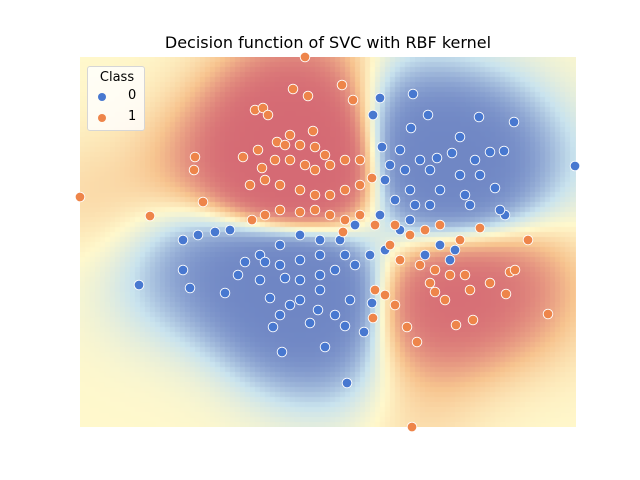 This screenshot has height=480, width=640. Describe the element at coordinates (116, 98) in the screenshot. I see `legend: Class 0 1` at that location.